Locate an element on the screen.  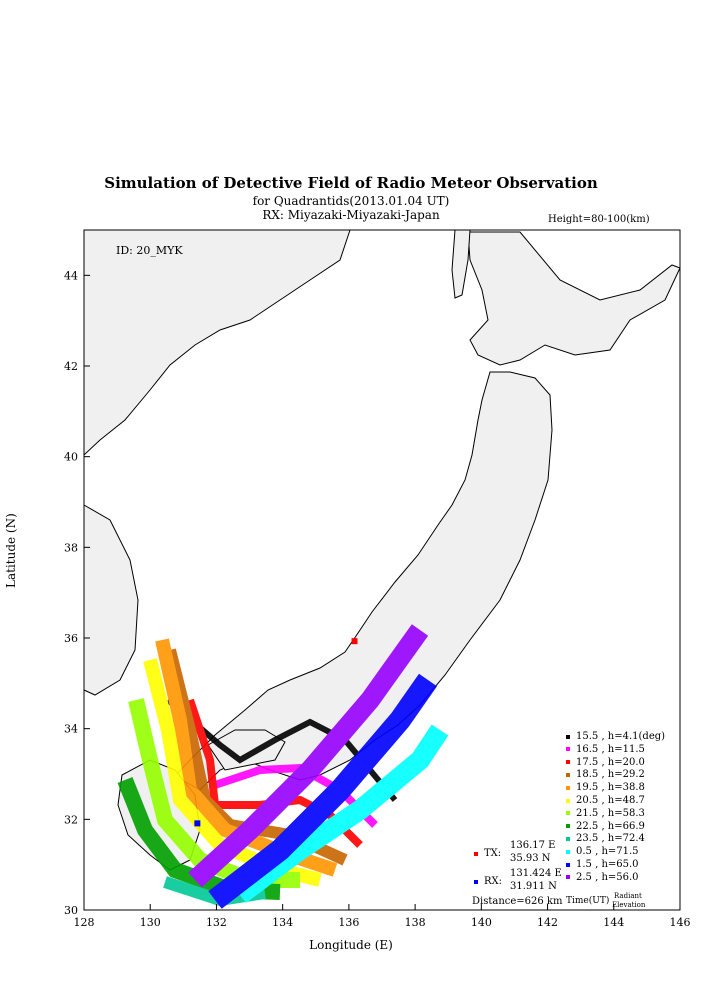
height-range: Height=80-100(km) is located at coordinates (599, 219).